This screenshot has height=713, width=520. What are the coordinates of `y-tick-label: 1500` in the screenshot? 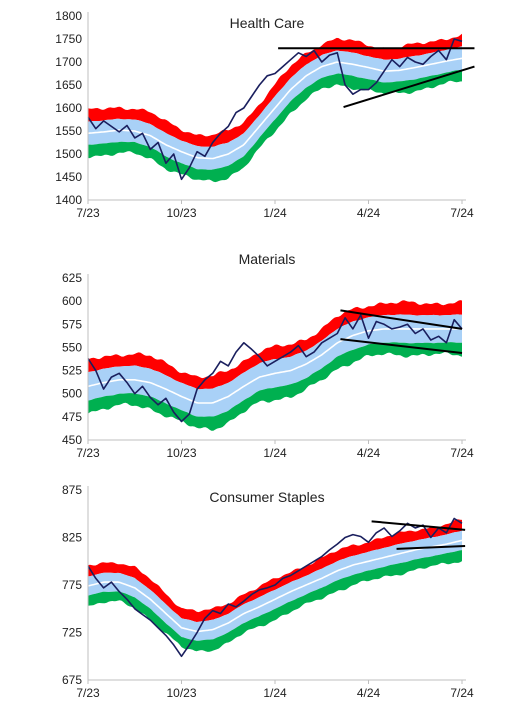 It's located at (68, 154).